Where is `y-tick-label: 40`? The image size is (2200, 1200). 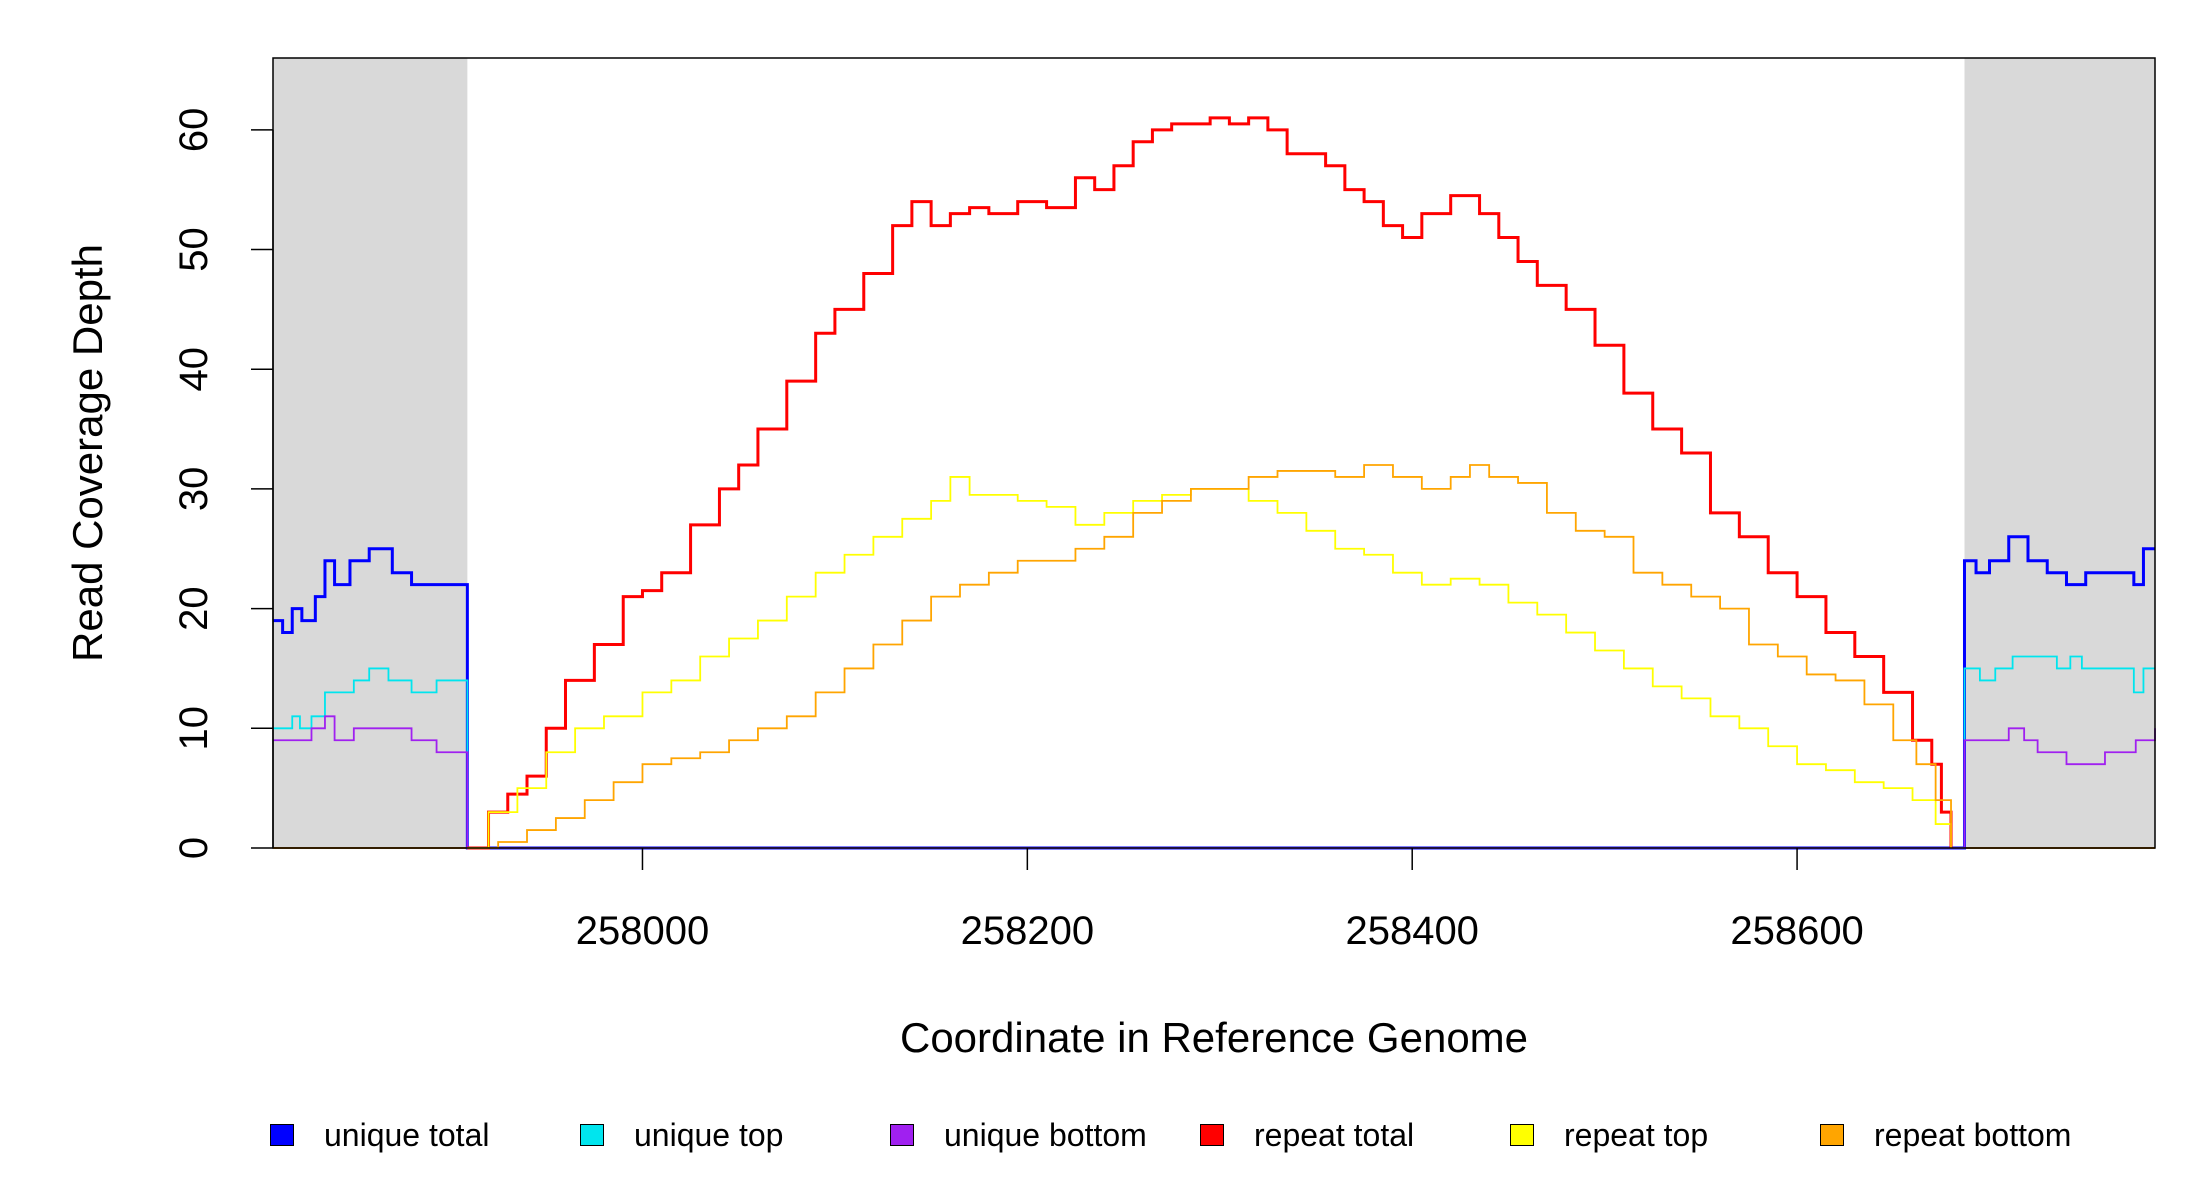 y-tick-label: 40 is located at coordinates (194, 369).